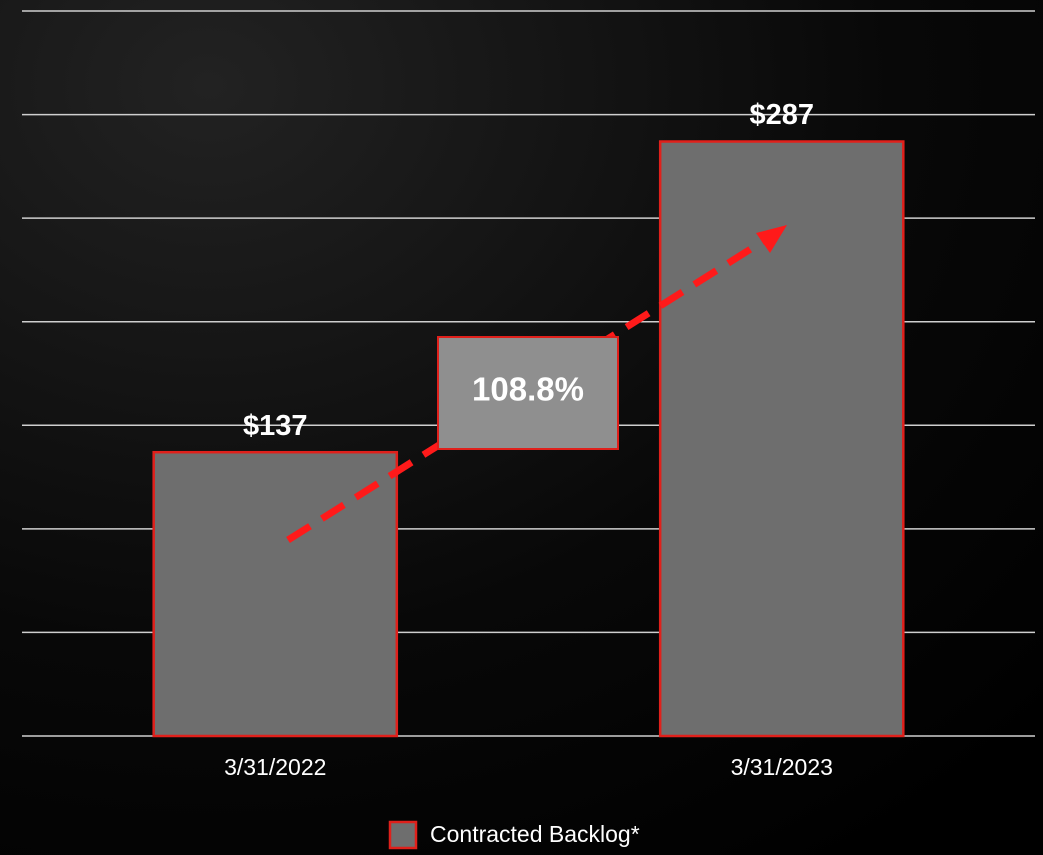 The width and height of the screenshot is (1043, 855). Describe the element at coordinates (275, 594) in the screenshot. I see `bar` at that location.